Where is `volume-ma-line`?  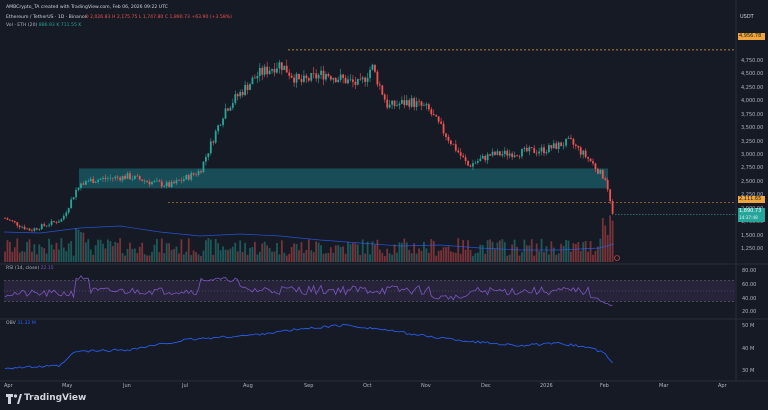 volume-ma-line is located at coordinates (309, 238).